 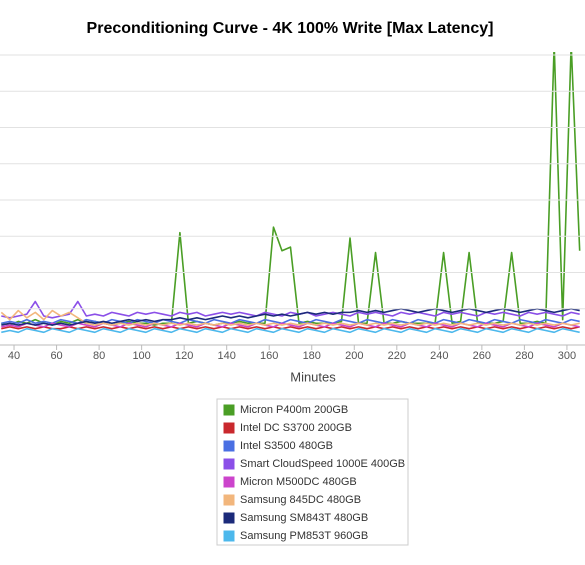 I want to click on x-axis-title: Minutes, so click(x=313, y=376).